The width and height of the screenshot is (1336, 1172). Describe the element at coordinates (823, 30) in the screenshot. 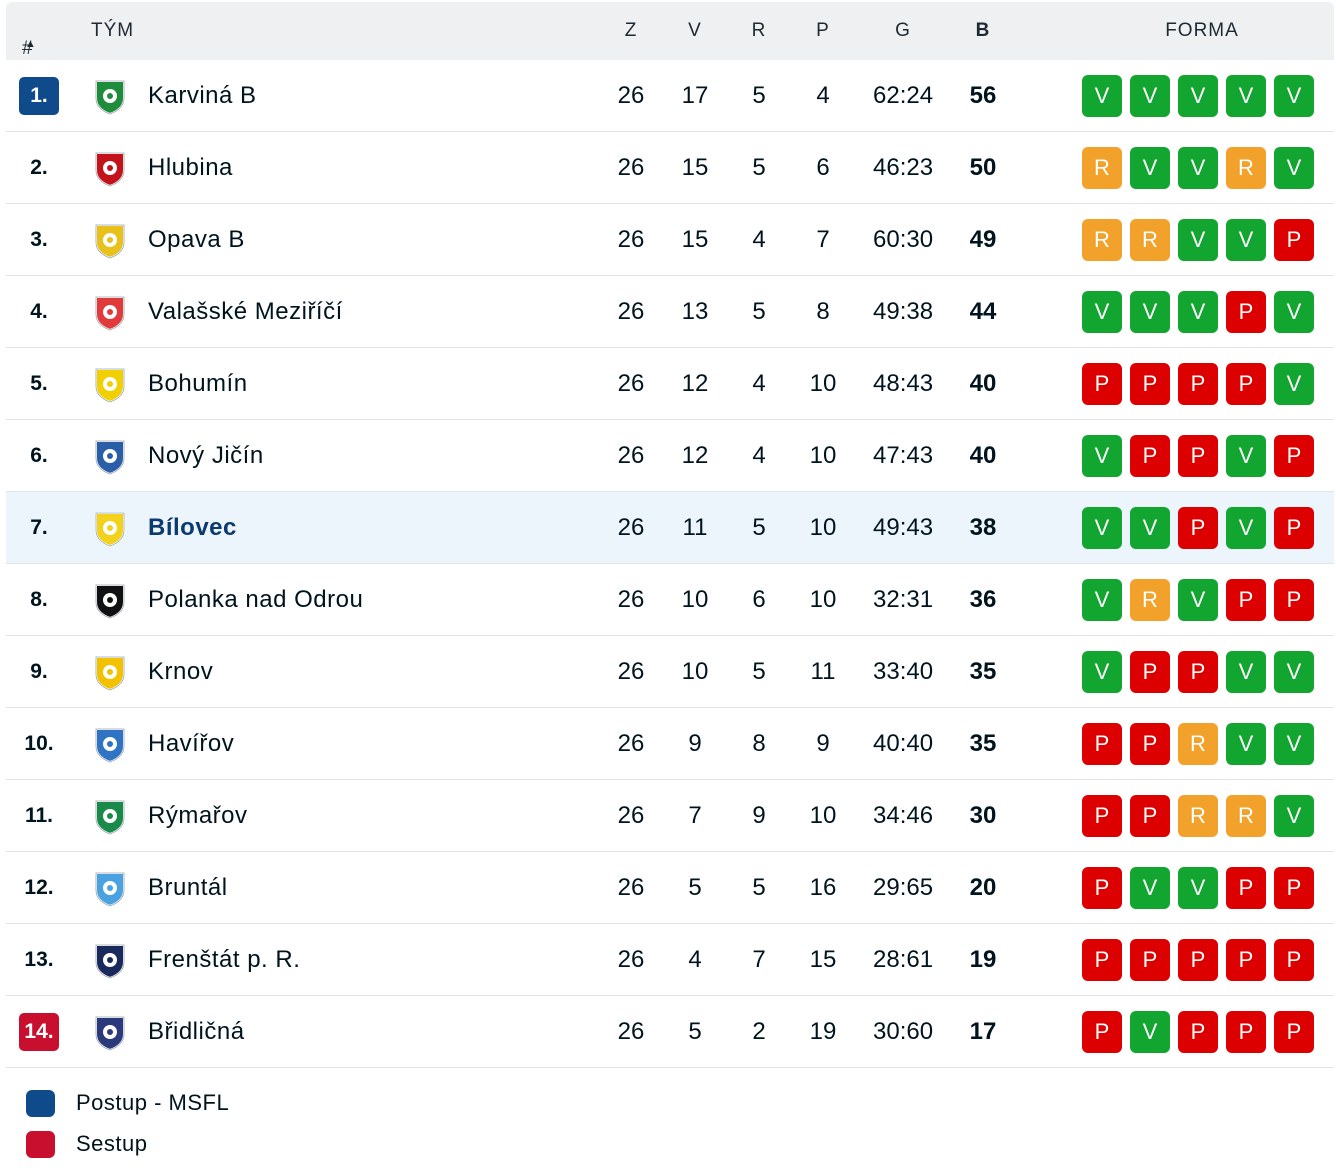

I see `losses-column-header: P` at that location.